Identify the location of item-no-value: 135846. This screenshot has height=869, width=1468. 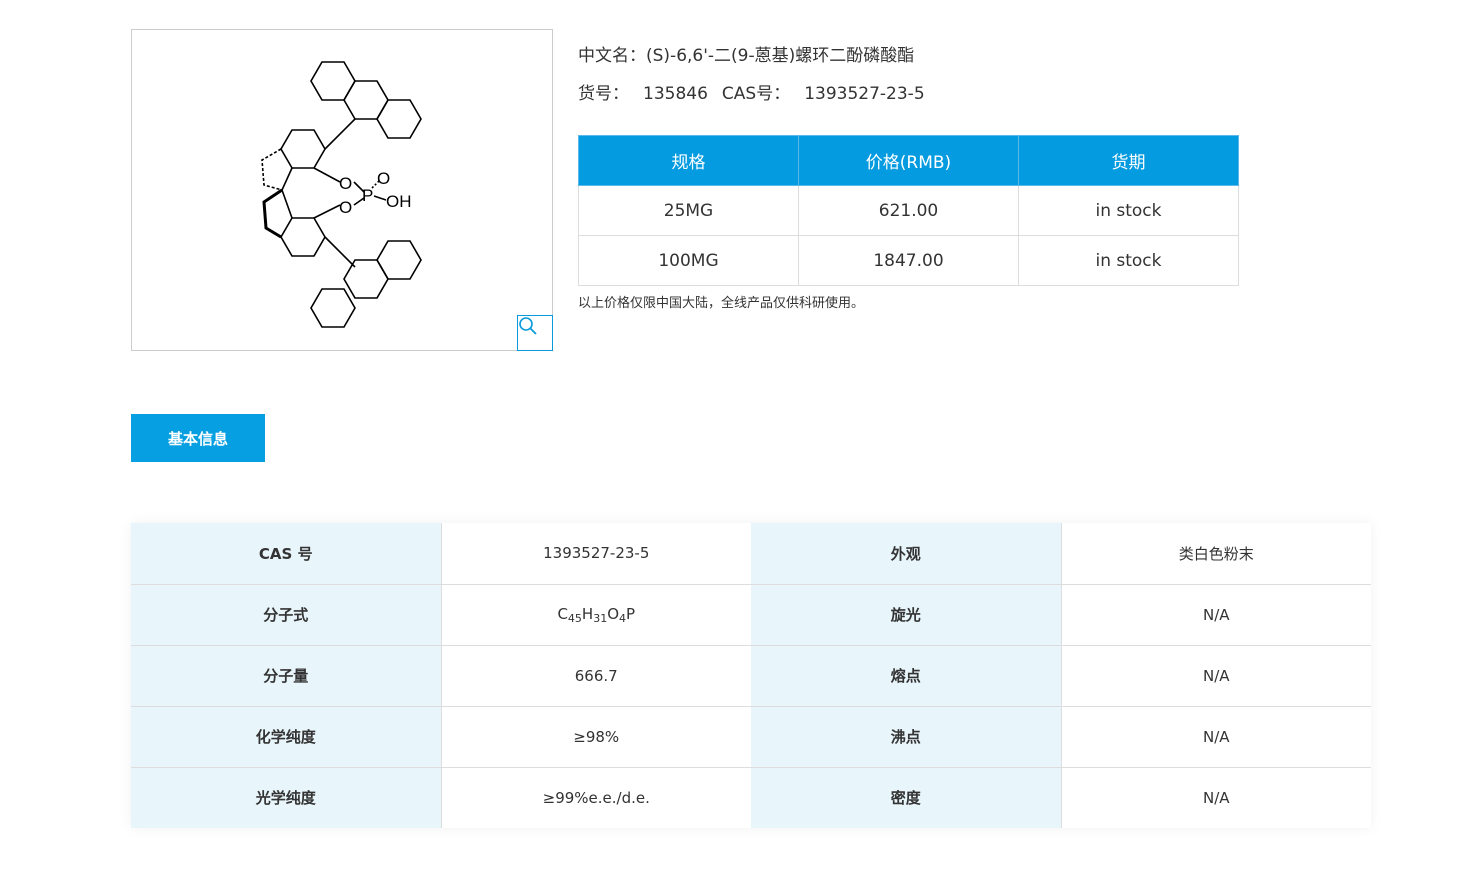
(675, 94).